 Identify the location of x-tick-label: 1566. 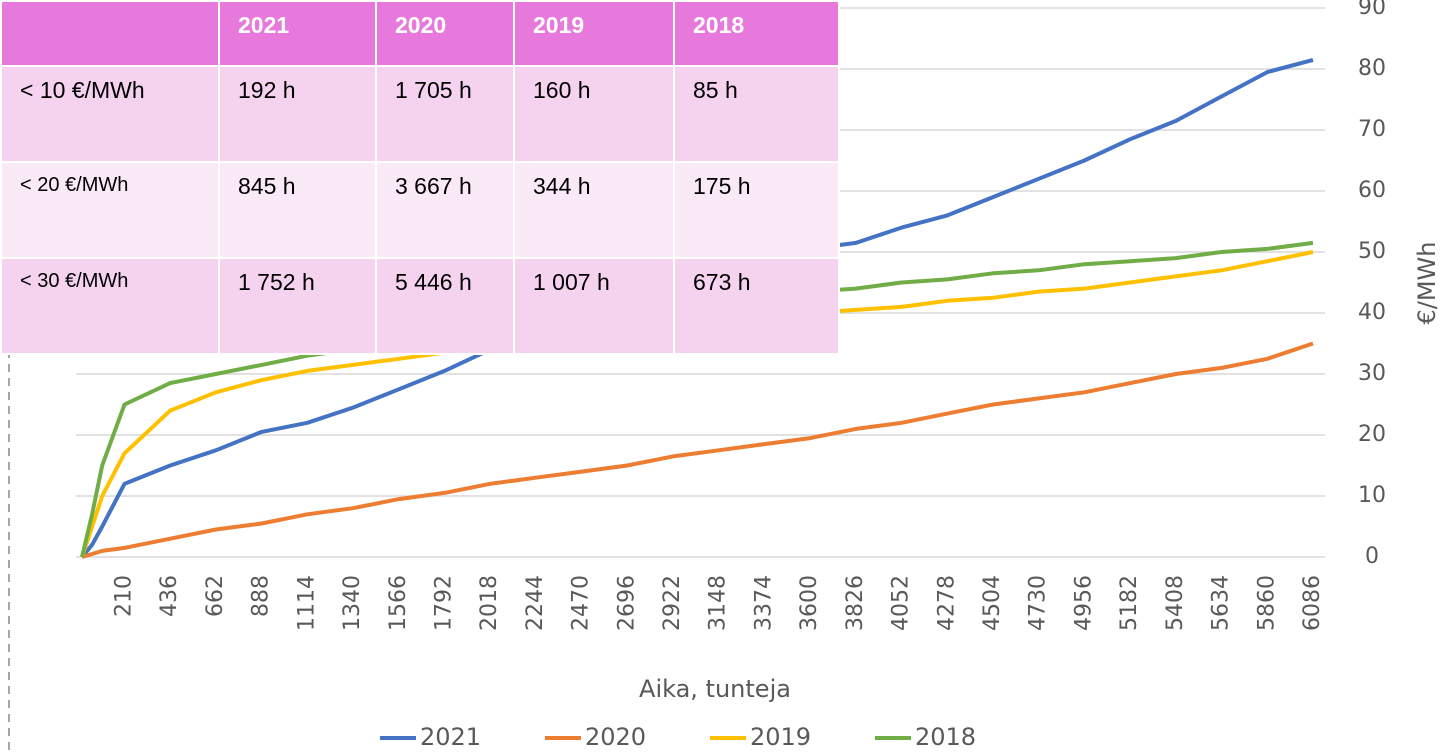
(398, 603).